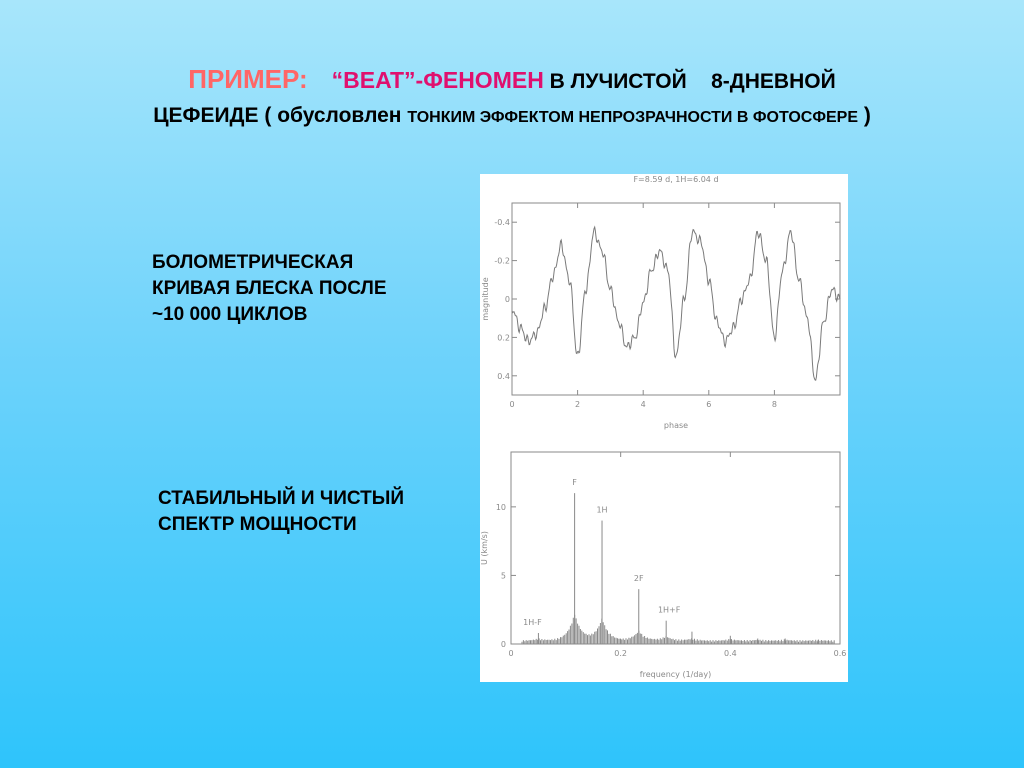 This screenshot has height=768, width=1024. Describe the element at coordinates (620, 653) in the screenshot. I see `x-tick-label: 0.2` at that location.